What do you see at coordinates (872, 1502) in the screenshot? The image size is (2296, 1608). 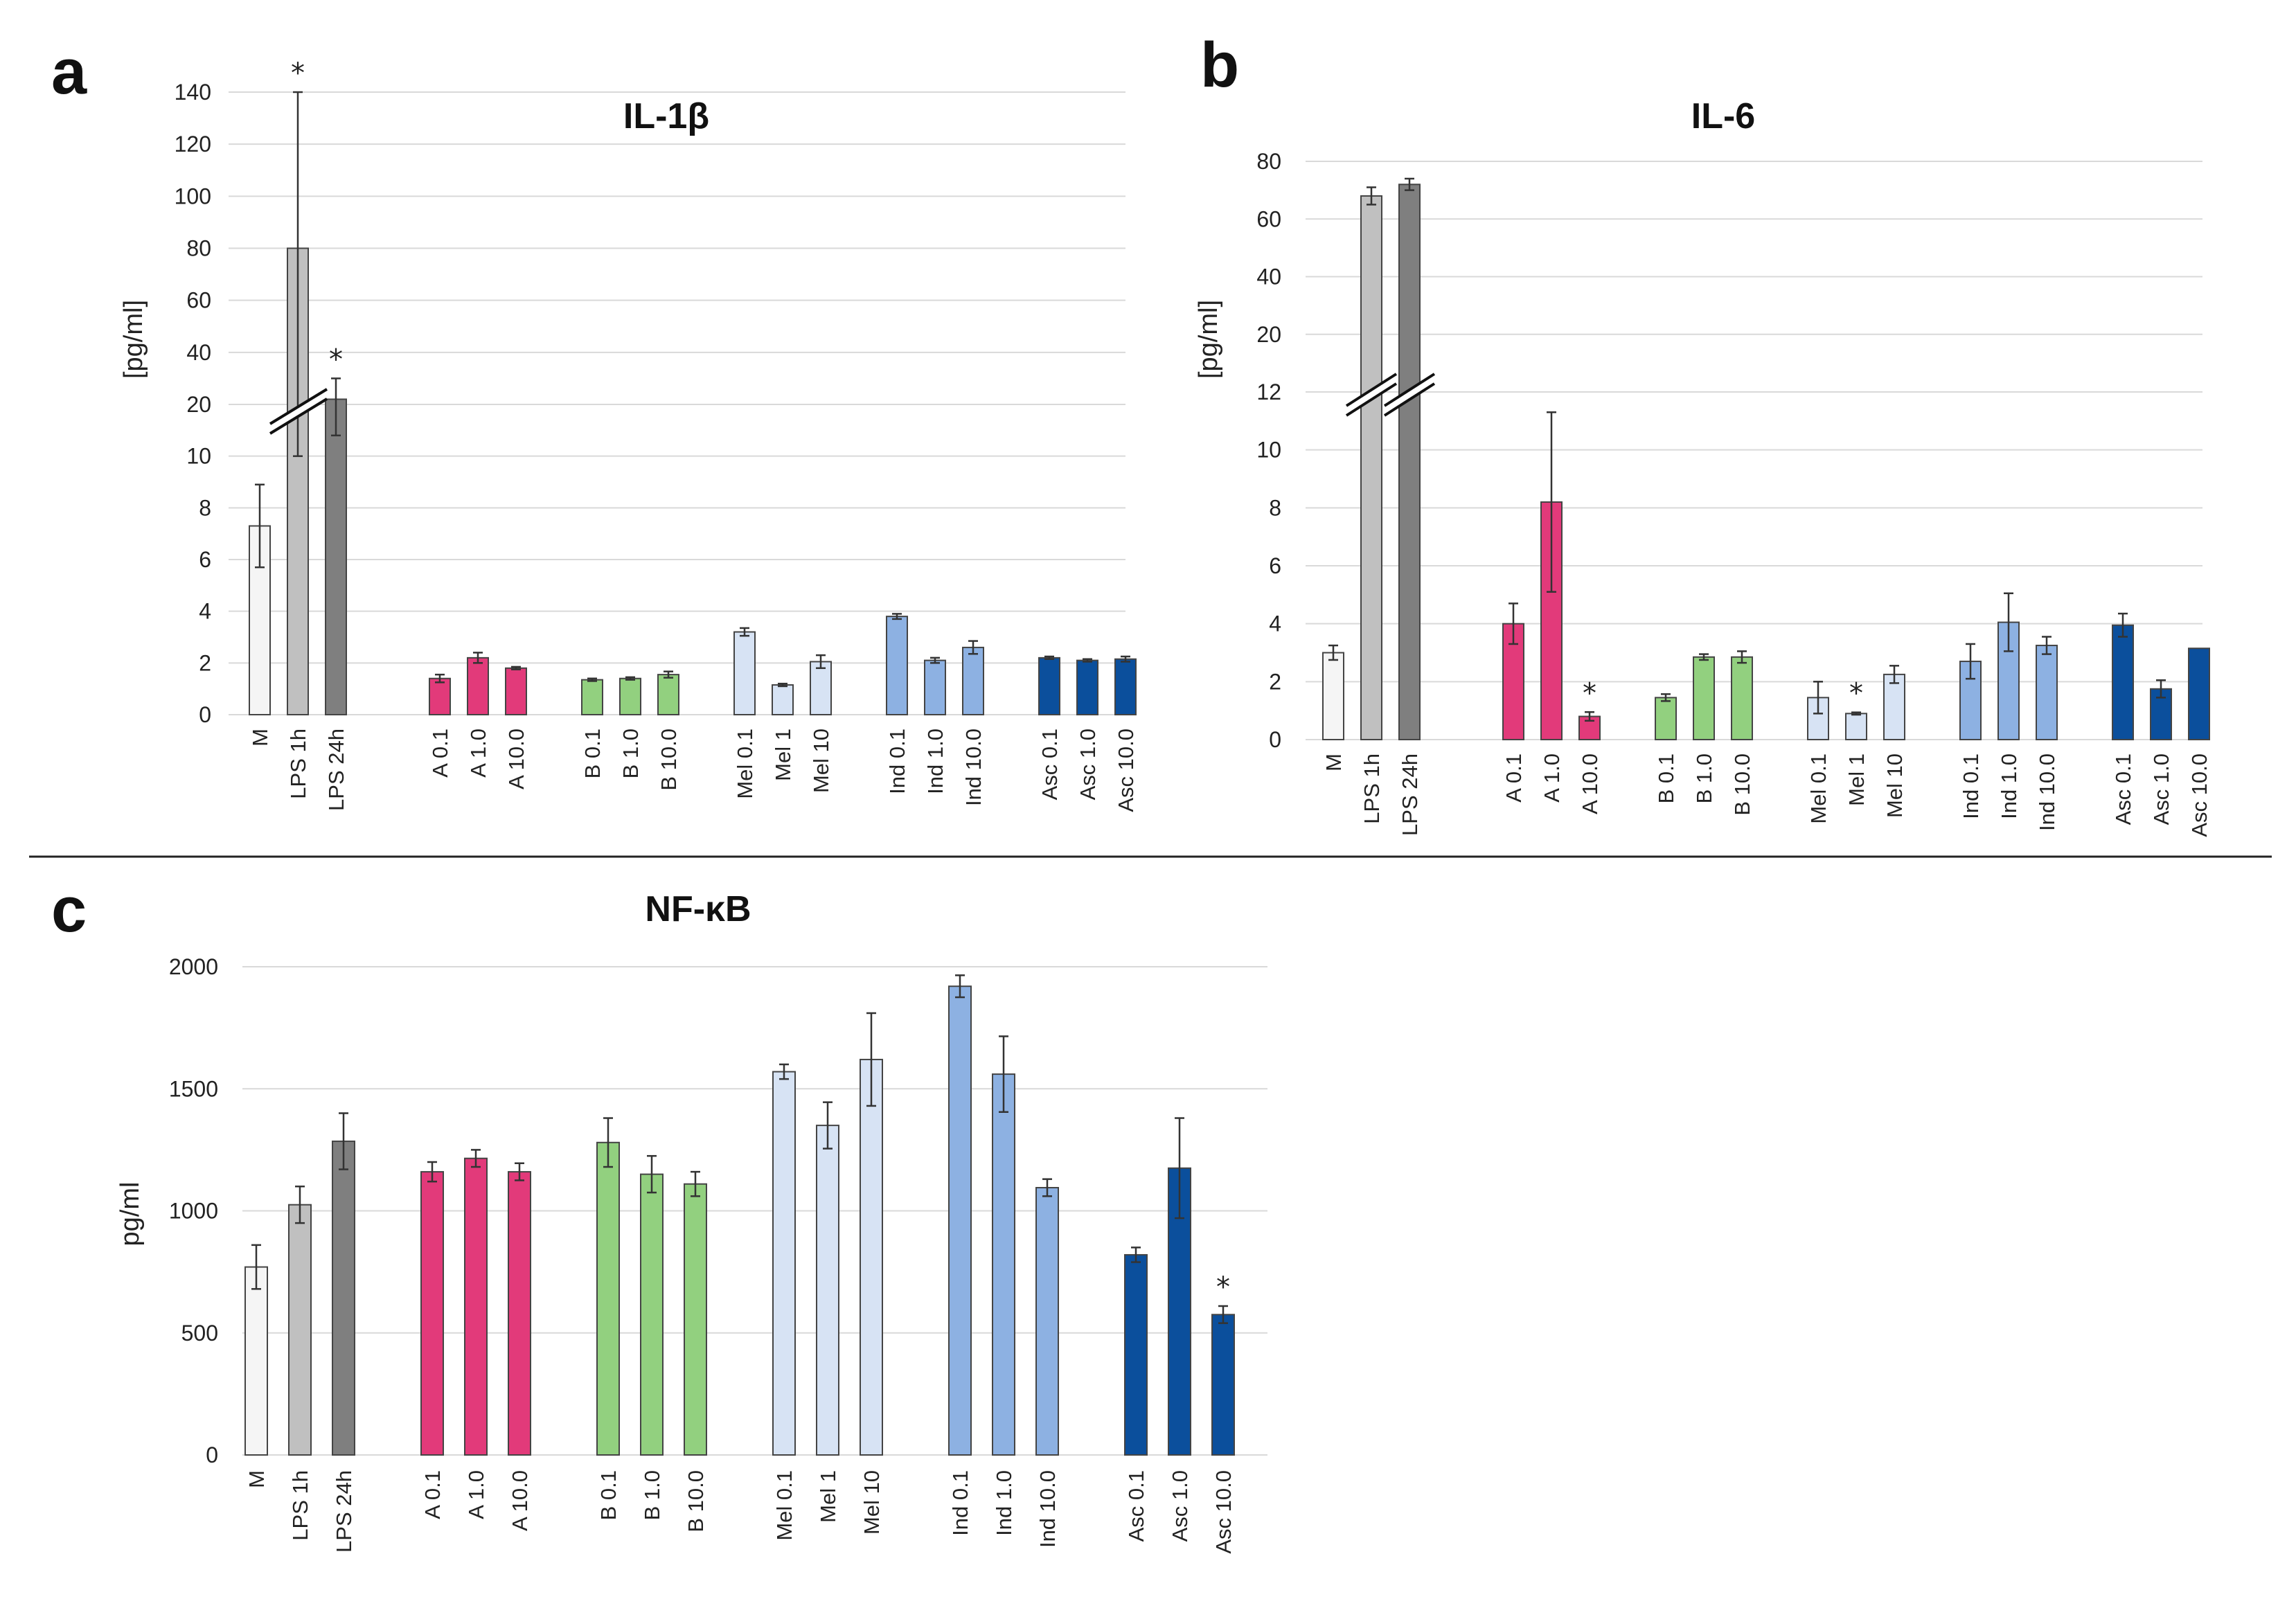 I see `x-tick-label: Mel 10` at bounding box center [872, 1502].